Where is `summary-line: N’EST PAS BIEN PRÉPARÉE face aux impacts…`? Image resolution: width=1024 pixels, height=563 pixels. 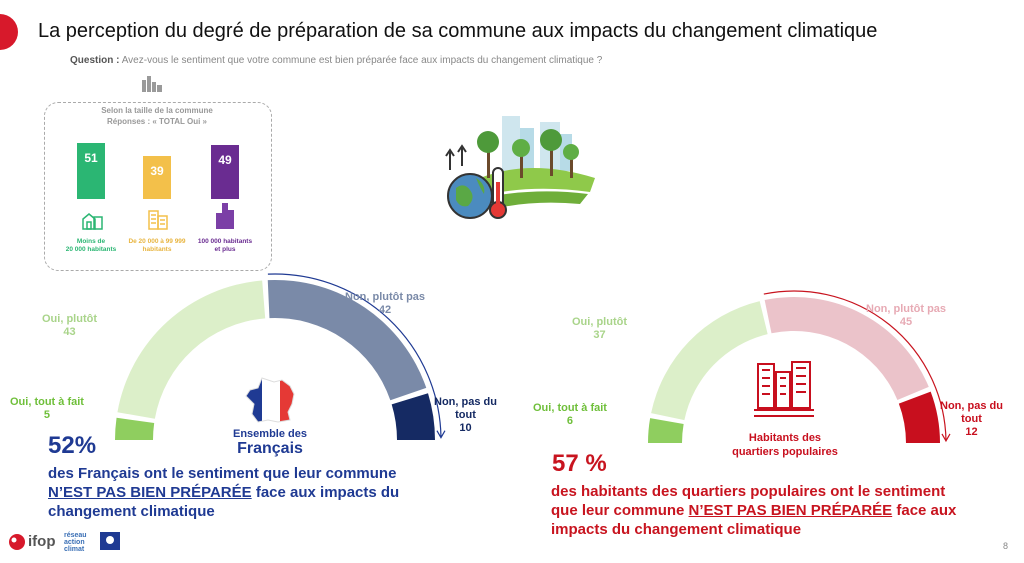
summary-line: N’EST PAS BIEN PRÉPARÉE face aux impacts… is located at coordinates (258, 492).